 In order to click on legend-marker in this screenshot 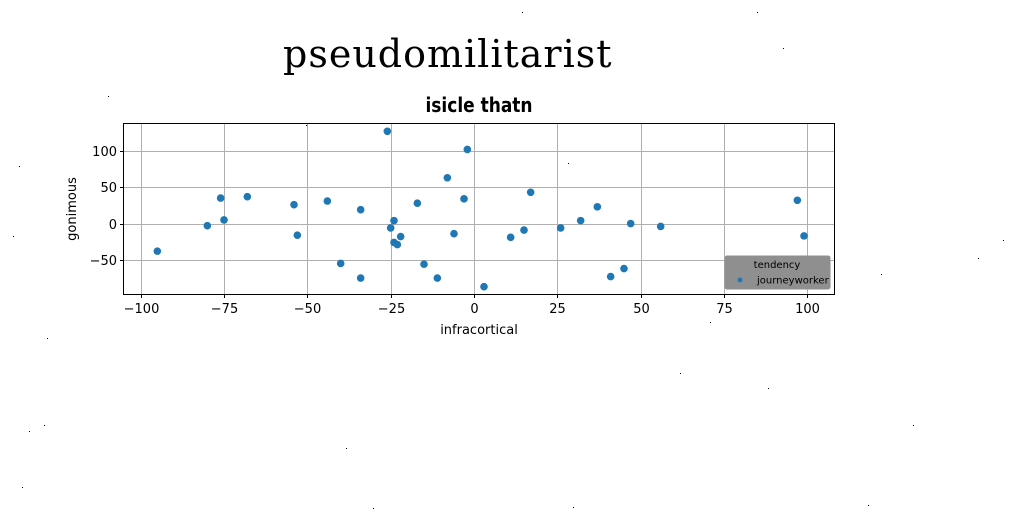, I will do `click(740, 280)`.